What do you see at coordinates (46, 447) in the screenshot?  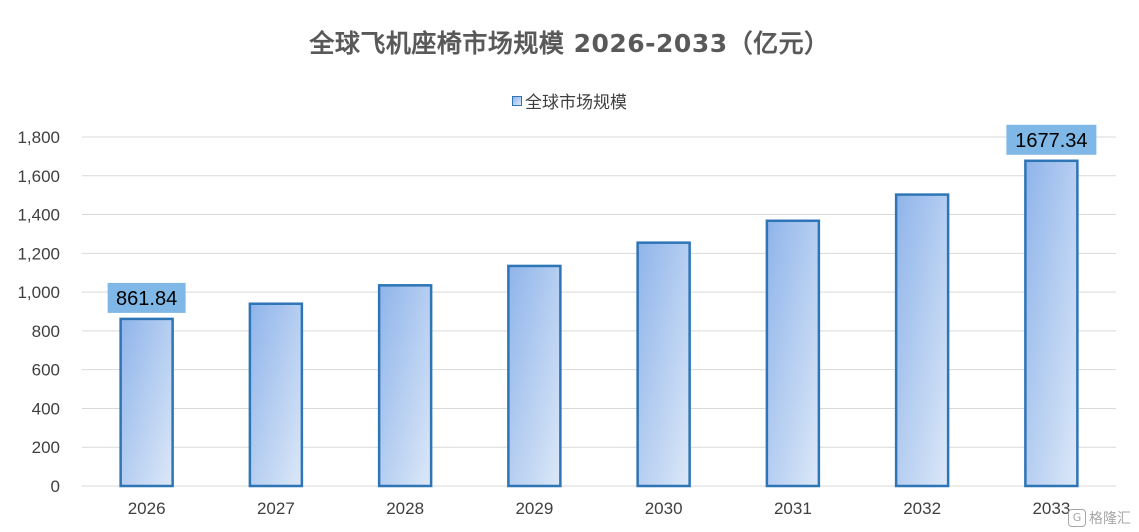 I see `y-tick-label: 200` at bounding box center [46, 447].